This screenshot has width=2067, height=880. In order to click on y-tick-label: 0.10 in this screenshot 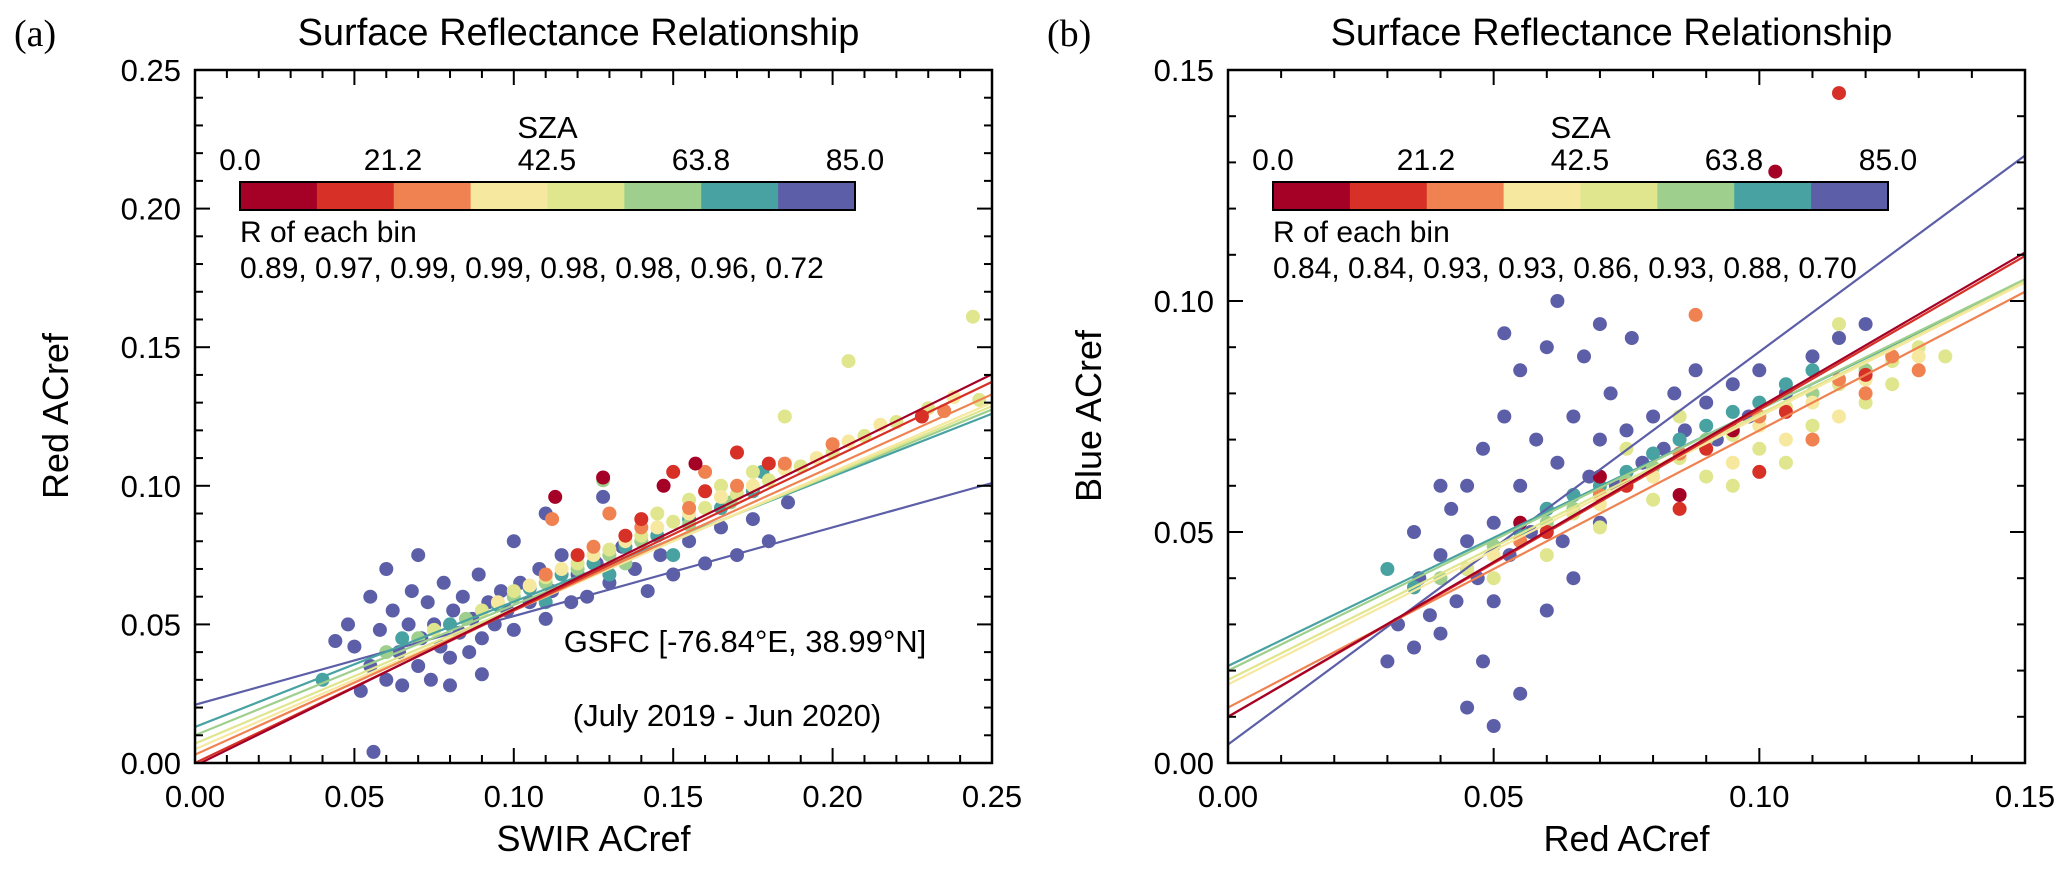, I will do `click(1184, 301)`.